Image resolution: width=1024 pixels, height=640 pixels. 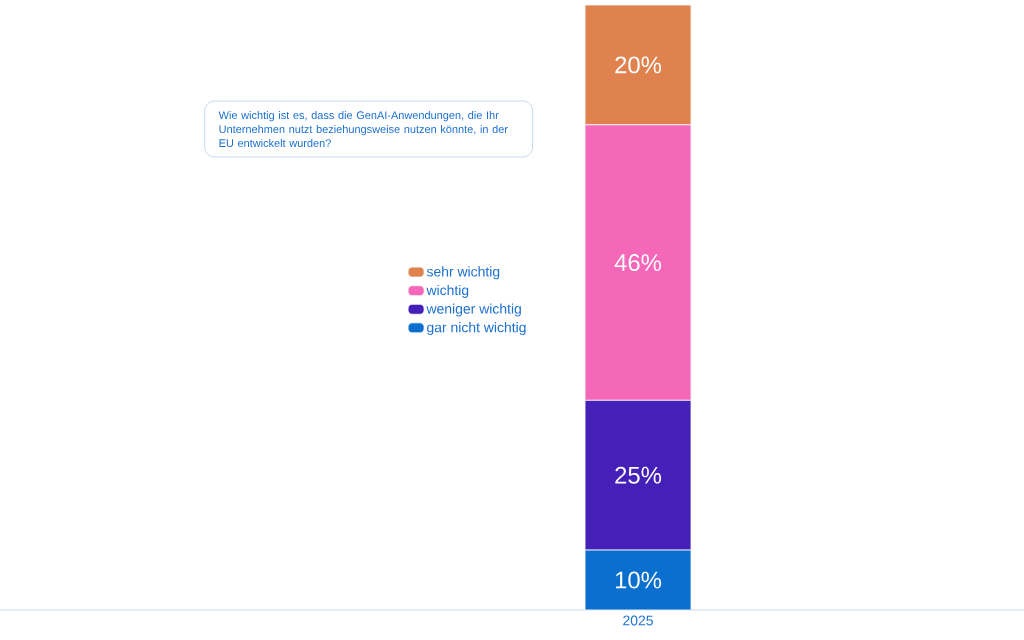 I want to click on legend-label: sehr wichtig, so click(x=463, y=273).